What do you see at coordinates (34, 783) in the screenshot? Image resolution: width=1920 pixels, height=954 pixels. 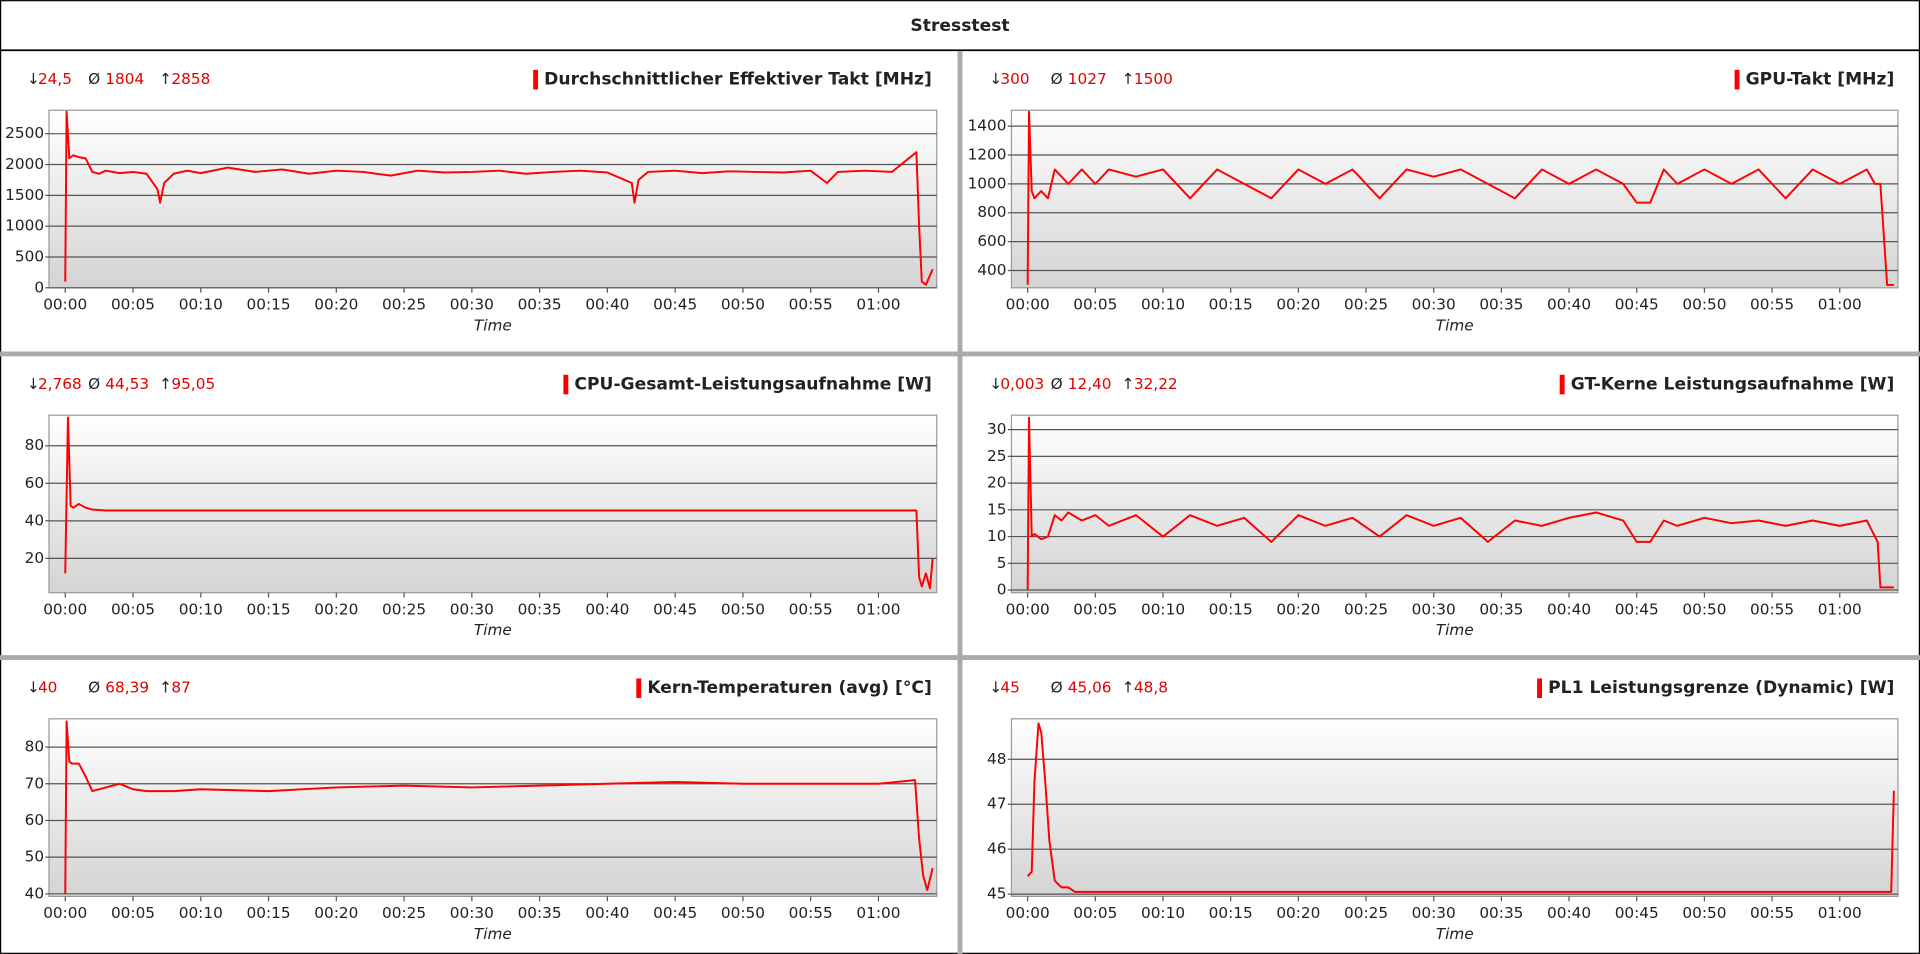 I see `y-tick-label: 70` at bounding box center [34, 783].